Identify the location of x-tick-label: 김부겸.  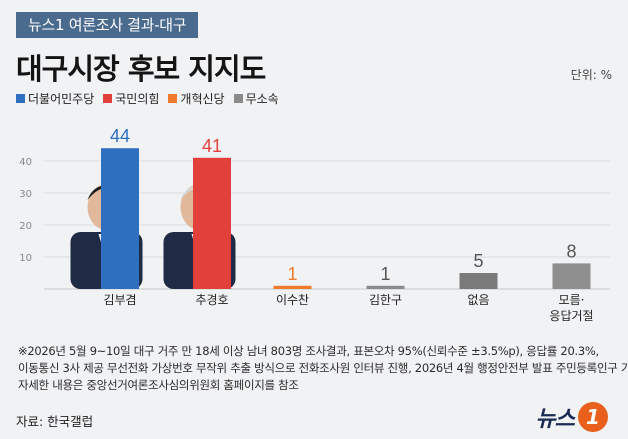
(119, 300).